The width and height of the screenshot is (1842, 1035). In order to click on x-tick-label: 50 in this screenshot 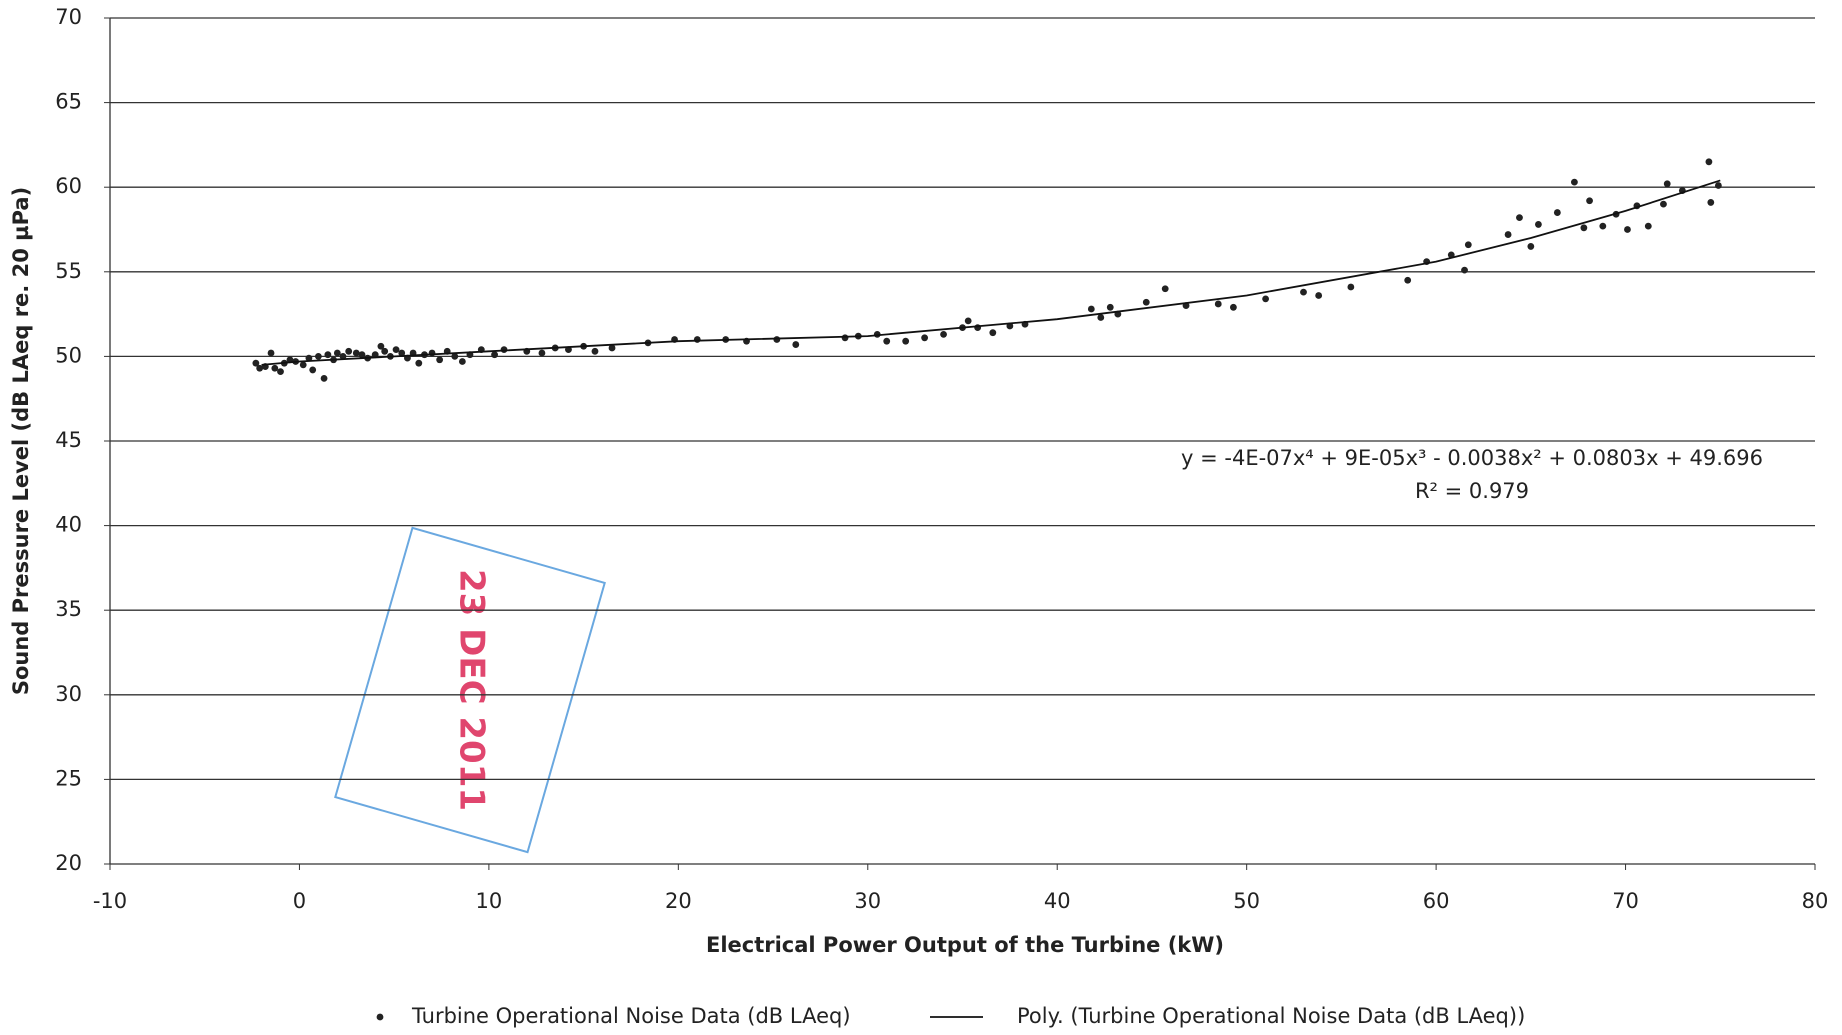, I will do `click(1246, 901)`.